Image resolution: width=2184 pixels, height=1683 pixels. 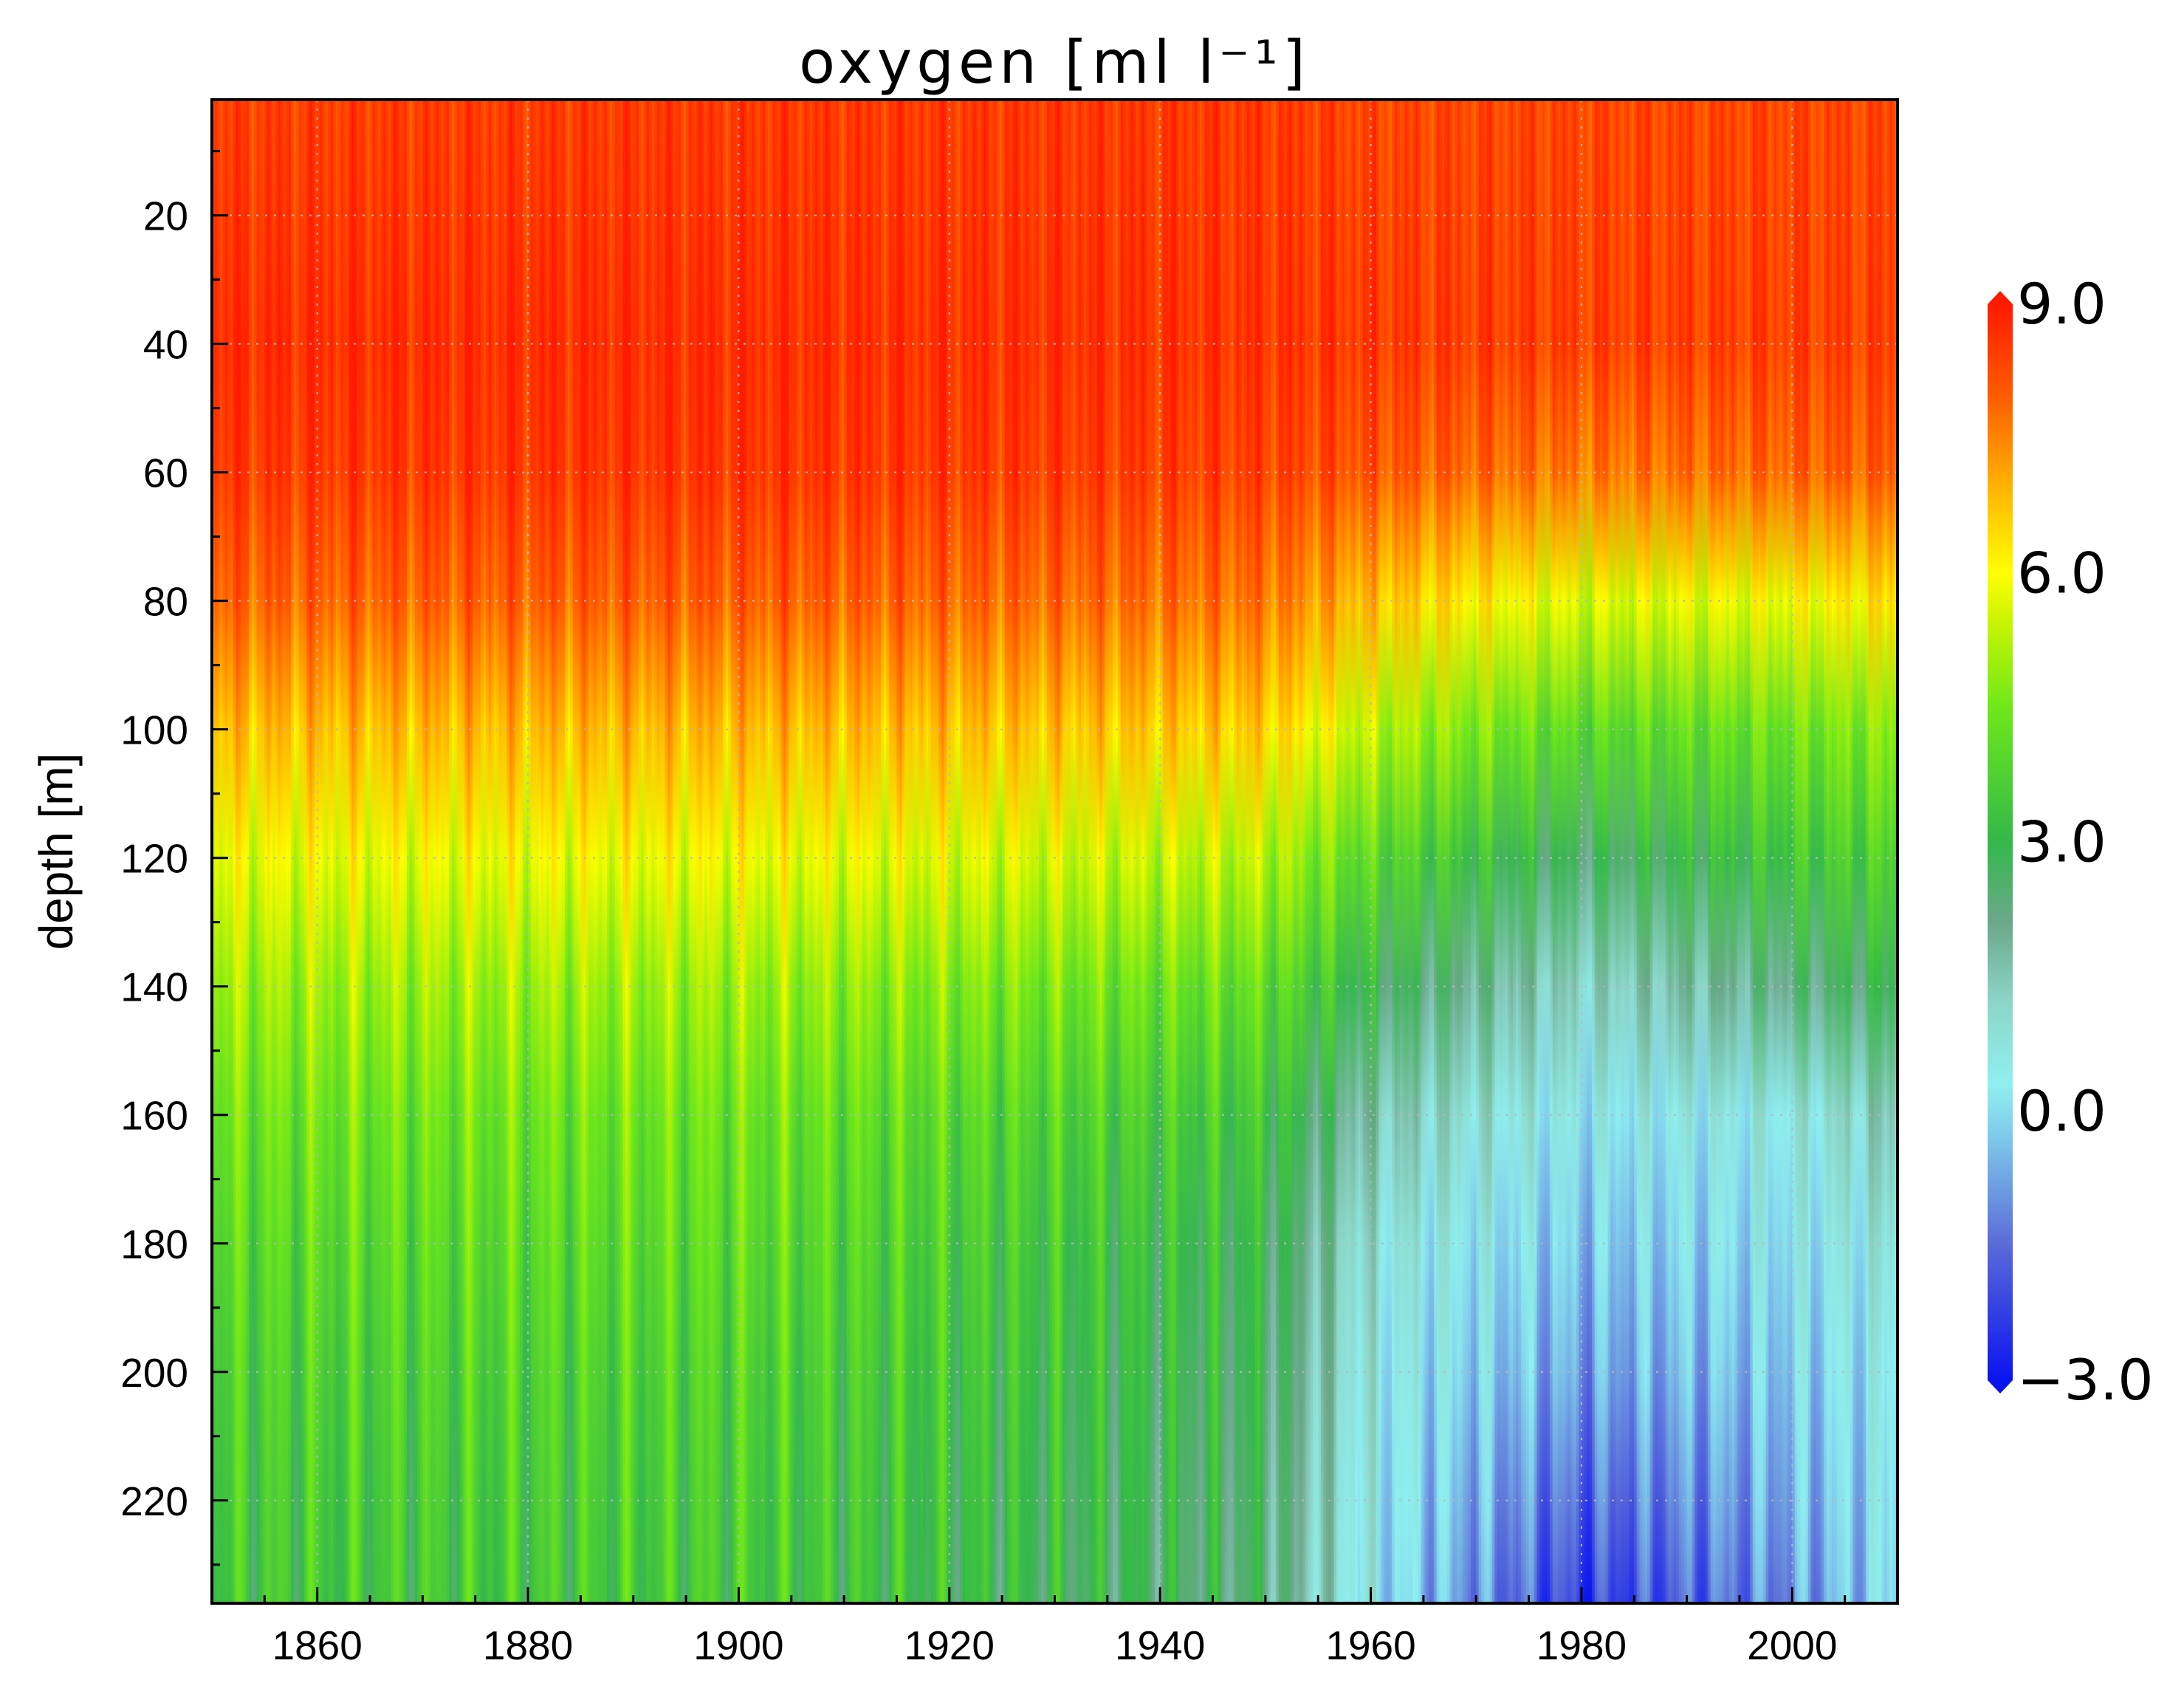 I want to click on colorbar-max-arrow, so click(x=2001, y=297).